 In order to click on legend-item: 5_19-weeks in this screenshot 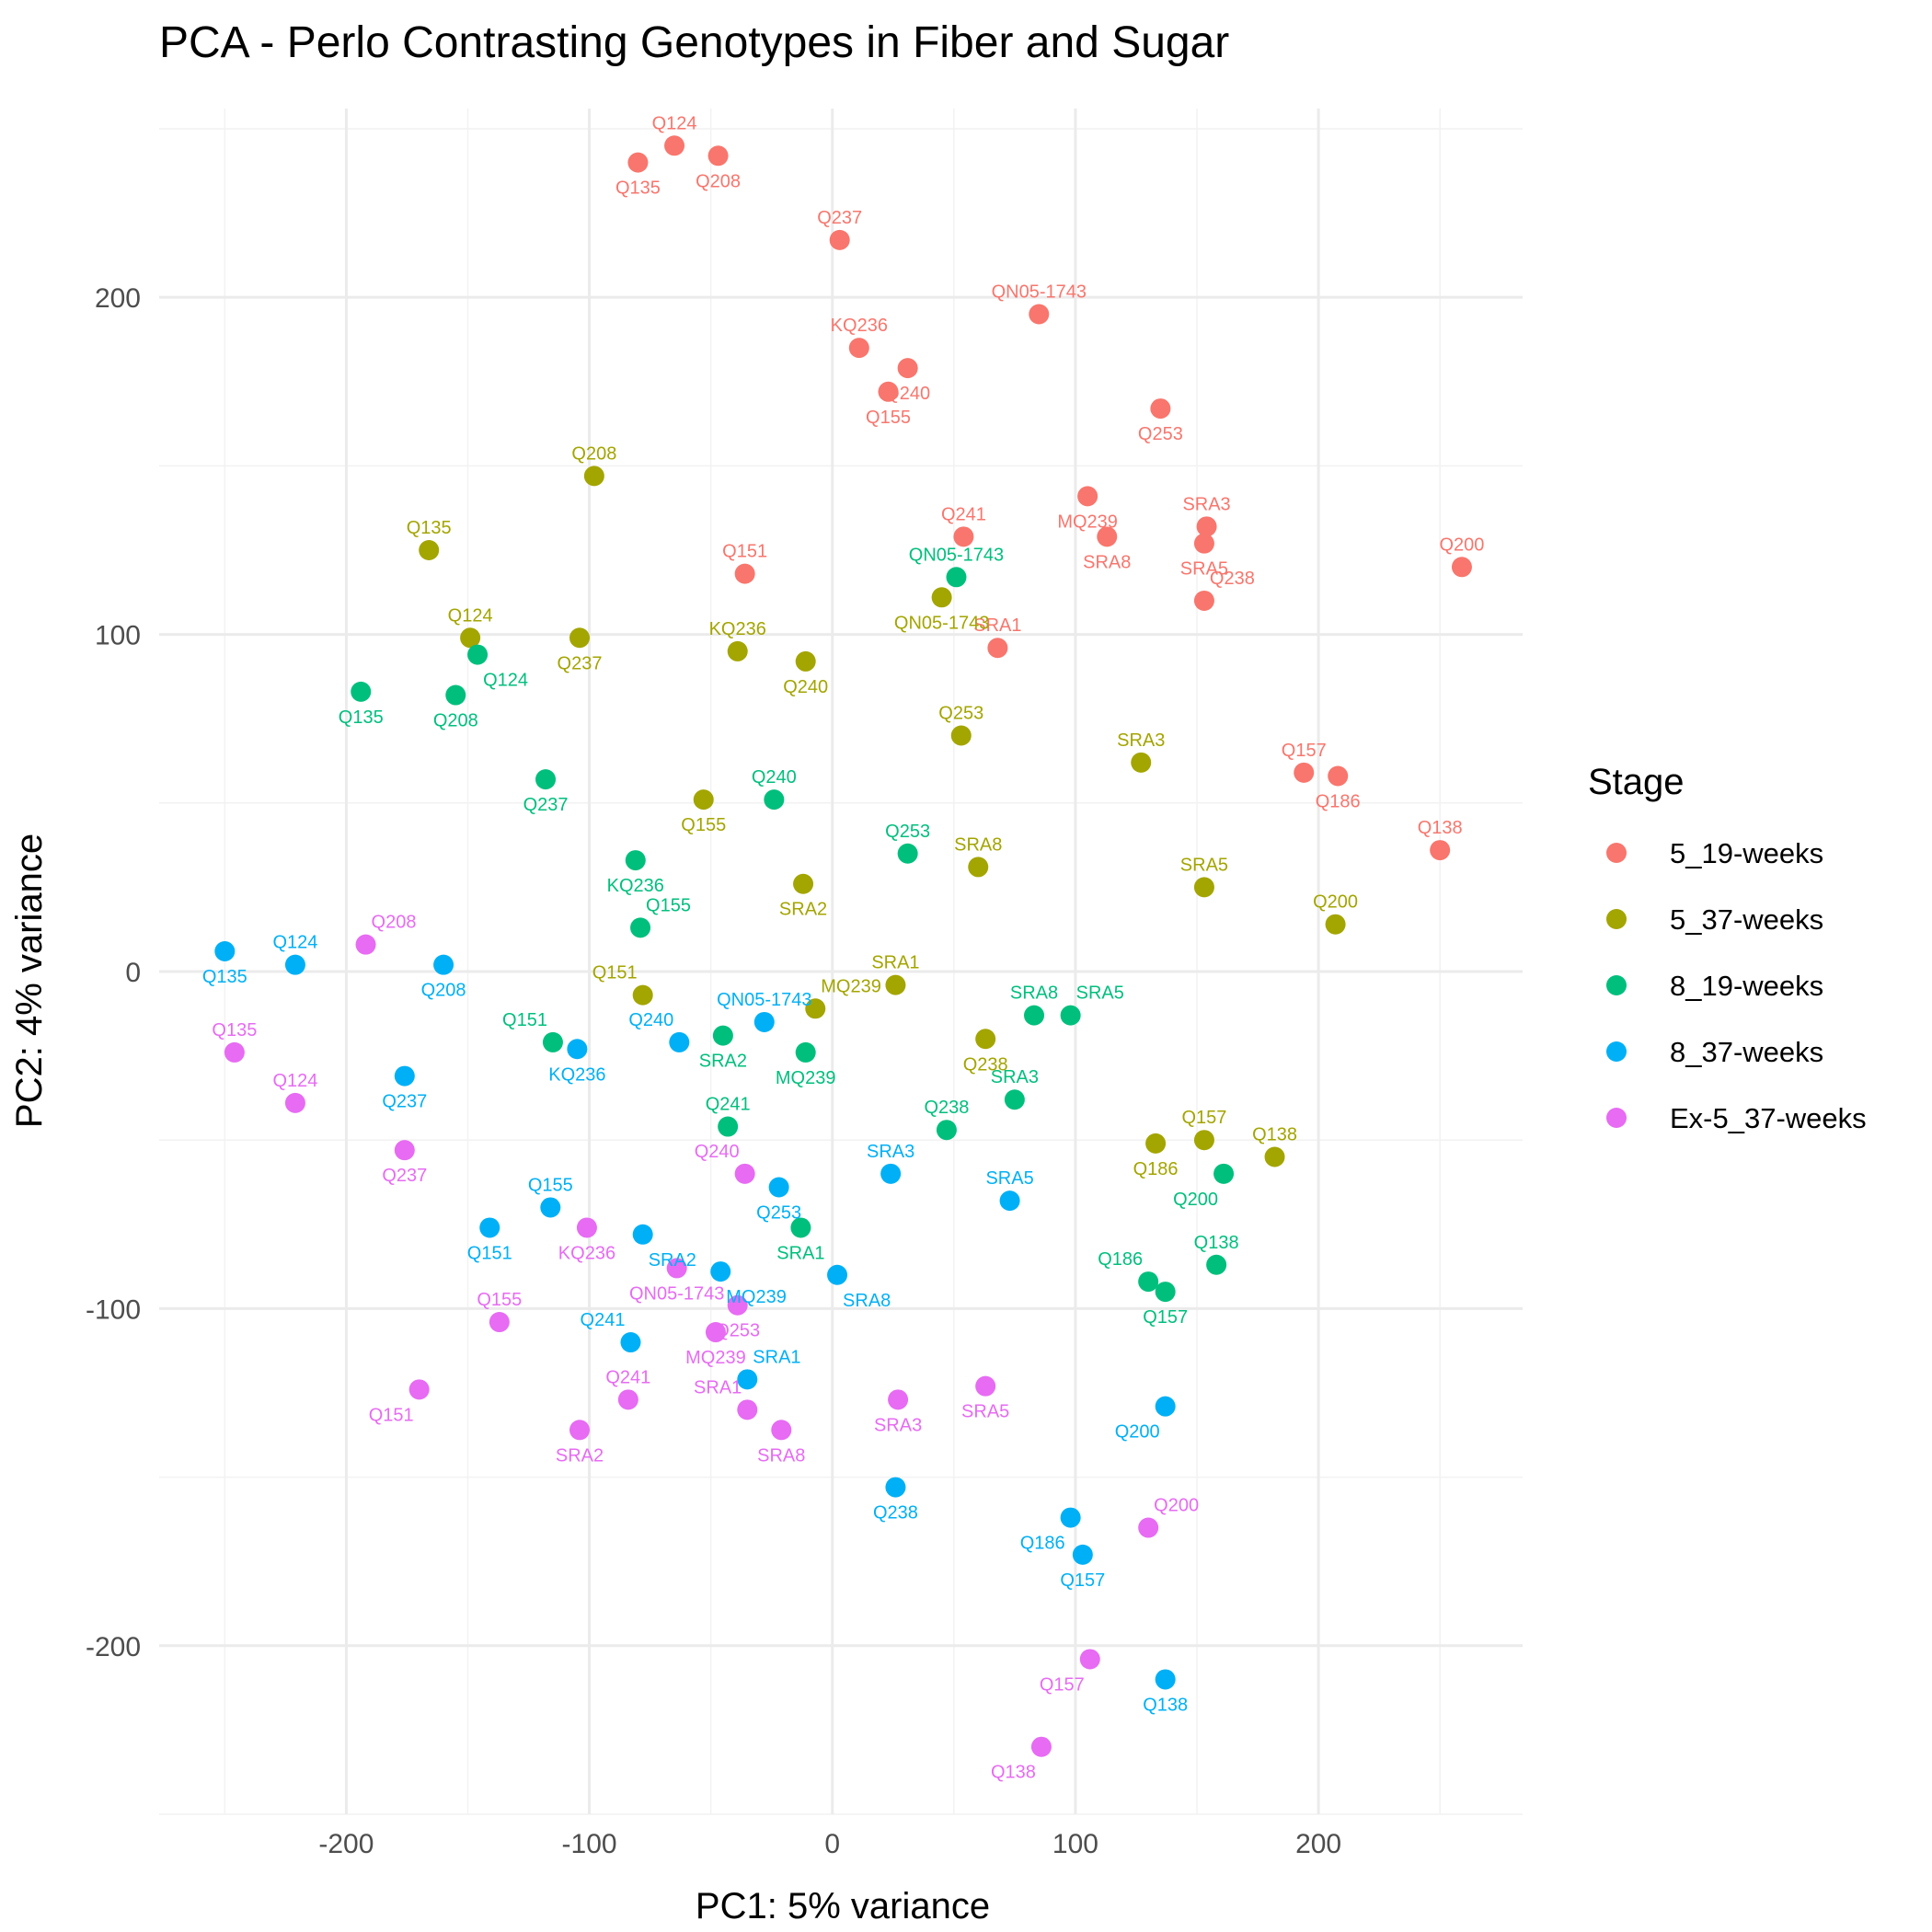, I will do `click(1714, 853)`.